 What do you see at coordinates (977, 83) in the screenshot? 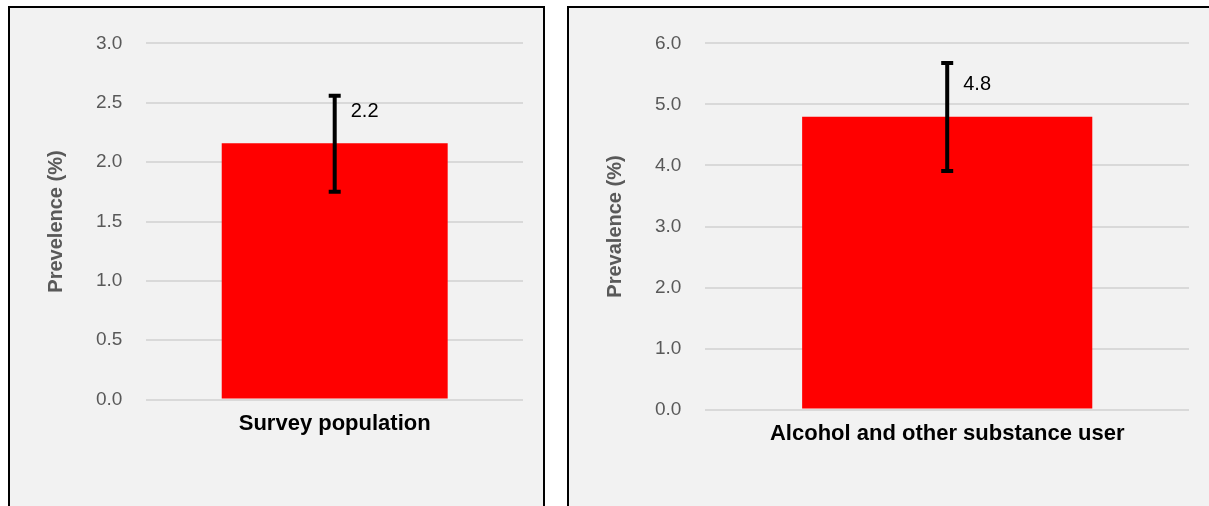
I see `data-label: 4.8` at bounding box center [977, 83].